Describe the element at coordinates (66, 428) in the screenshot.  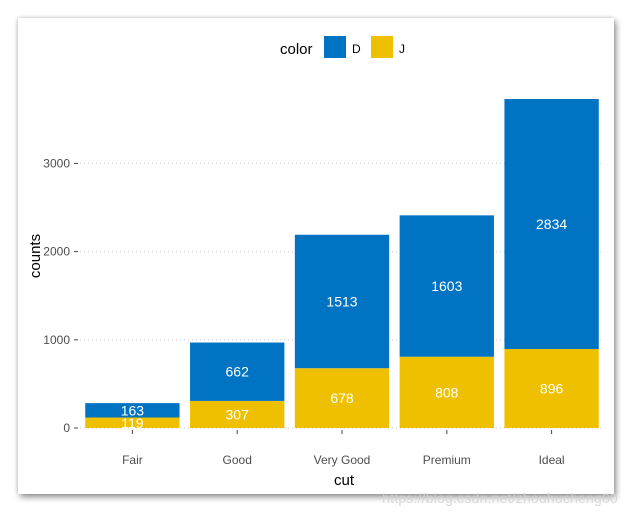
I see `y-tick-label: 0` at that location.